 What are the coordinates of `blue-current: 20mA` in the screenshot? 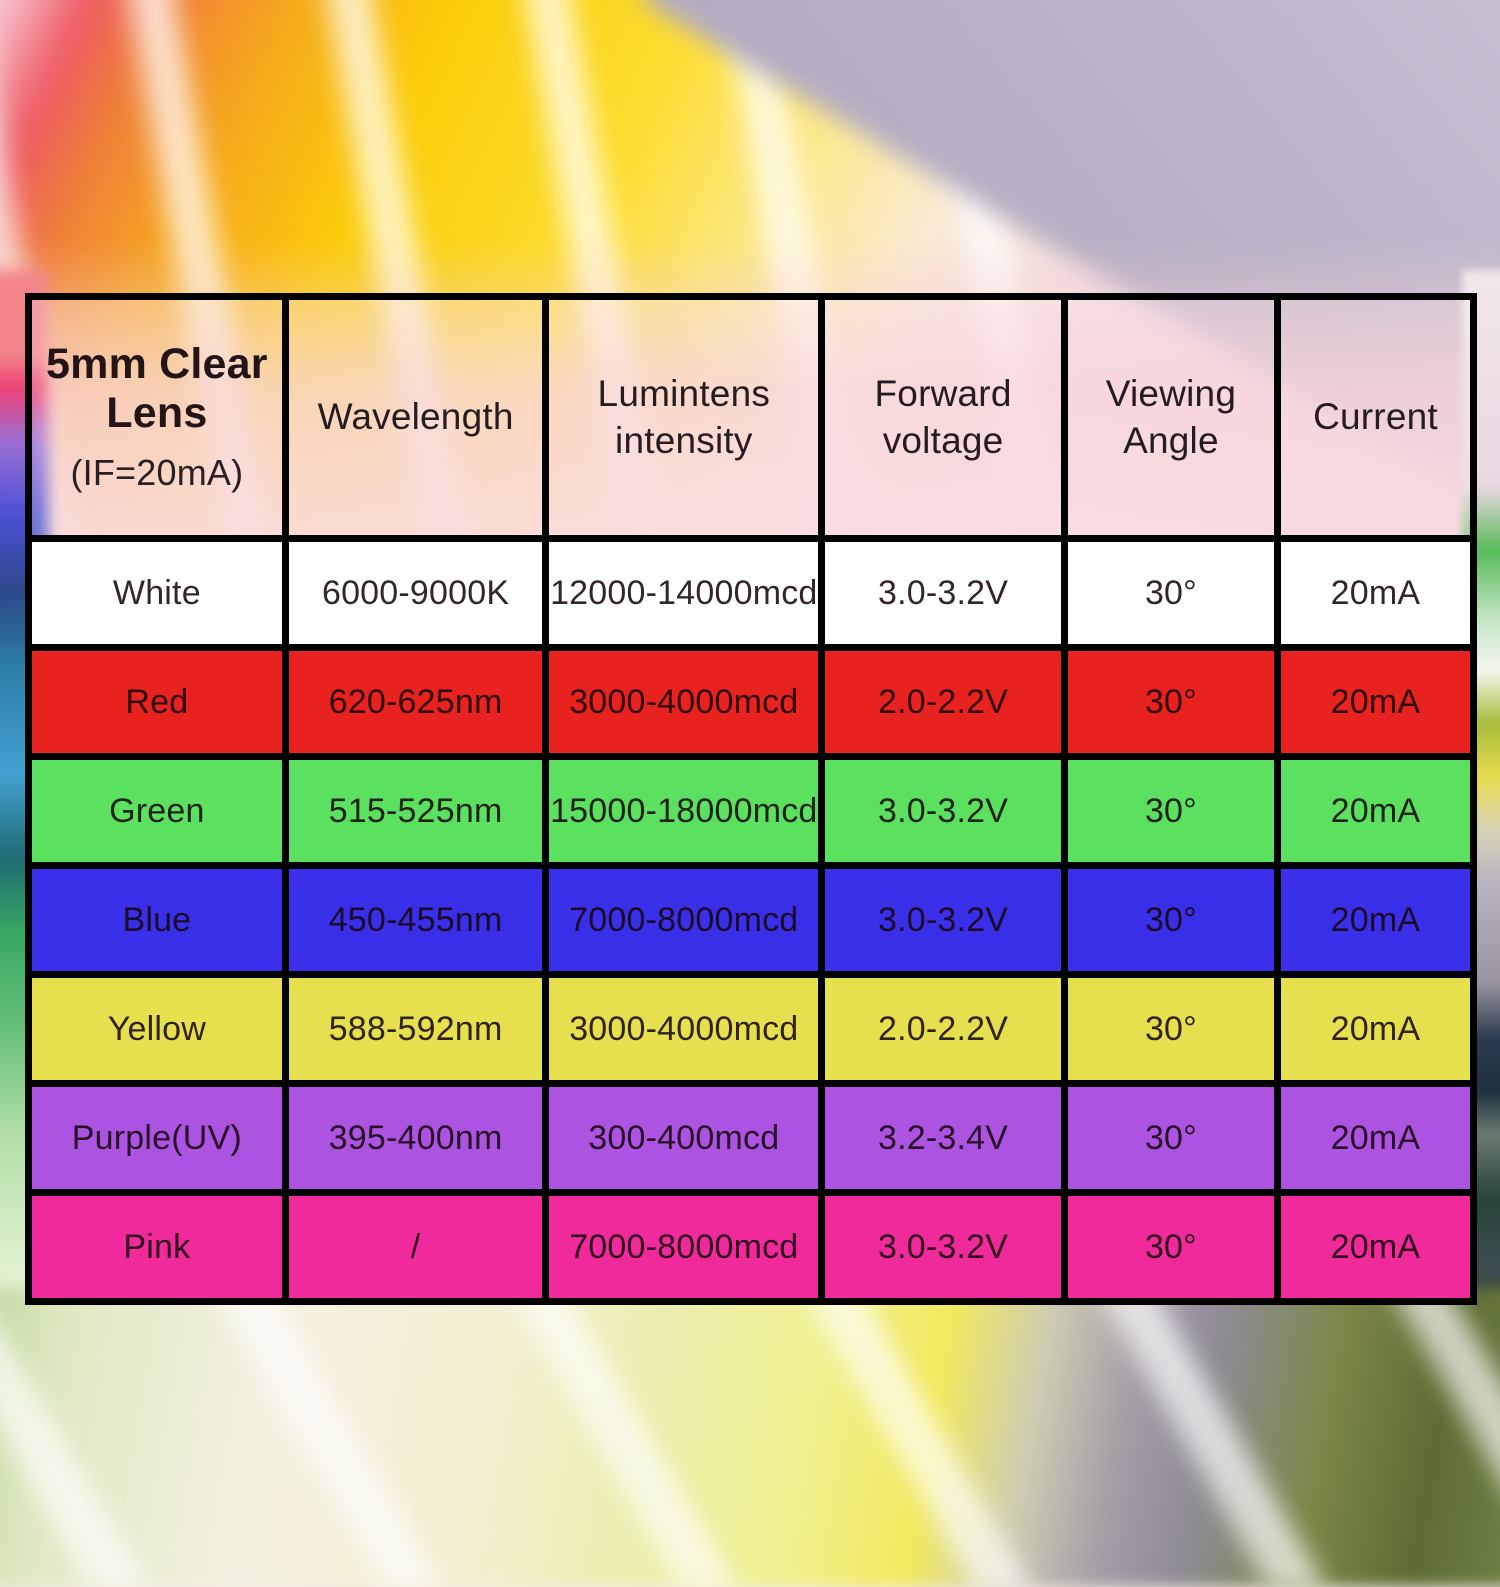 It's located at (1375, 920).